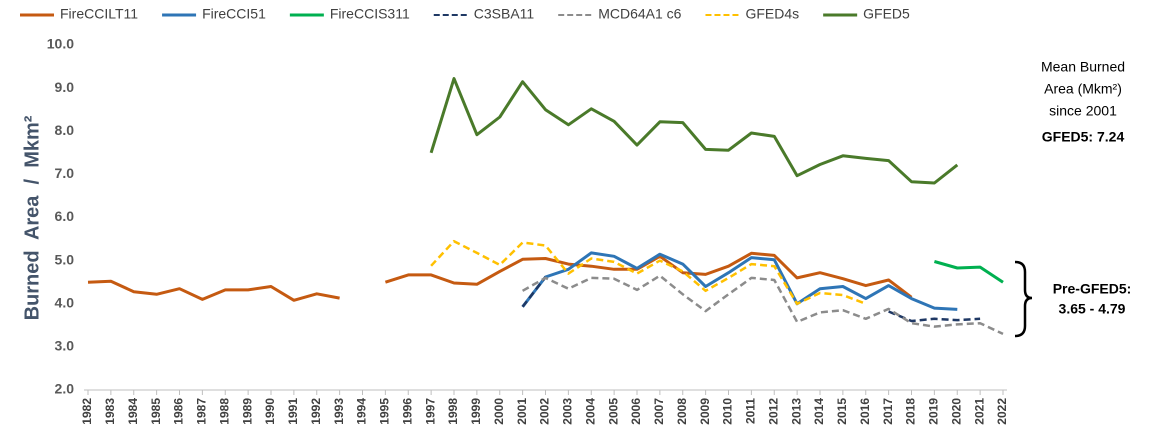 Image resolution: width=1149 pixels, height=443 pixels. I want to click on x-tick-label: 1985, so click(156, 411).